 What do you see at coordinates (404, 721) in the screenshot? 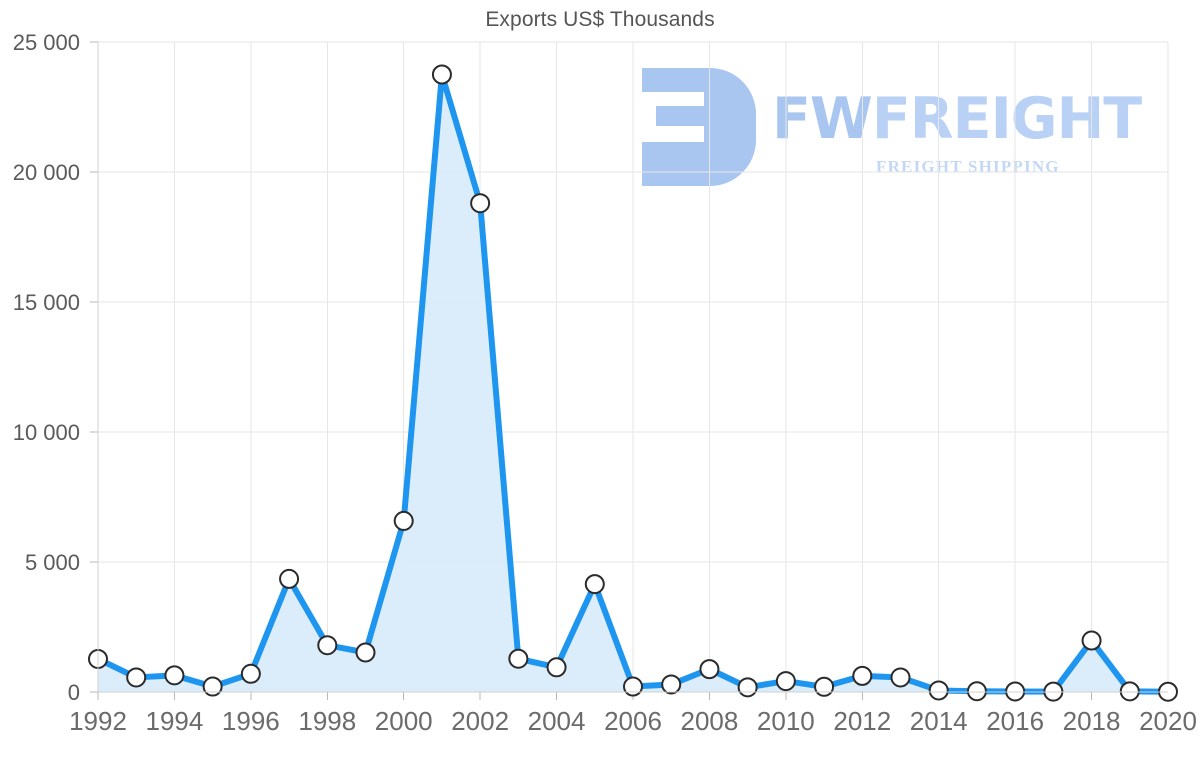
I see `x-tick-label: 2000` at bounding box center [404, 721].